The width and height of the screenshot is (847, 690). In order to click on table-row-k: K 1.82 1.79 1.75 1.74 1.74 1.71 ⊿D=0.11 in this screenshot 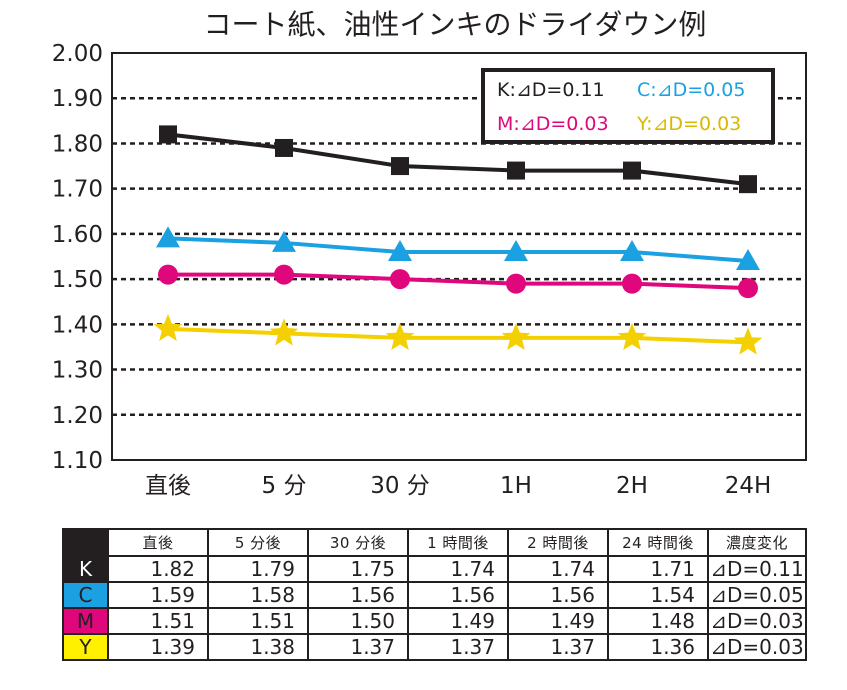, I will do `click(434, 569)`.